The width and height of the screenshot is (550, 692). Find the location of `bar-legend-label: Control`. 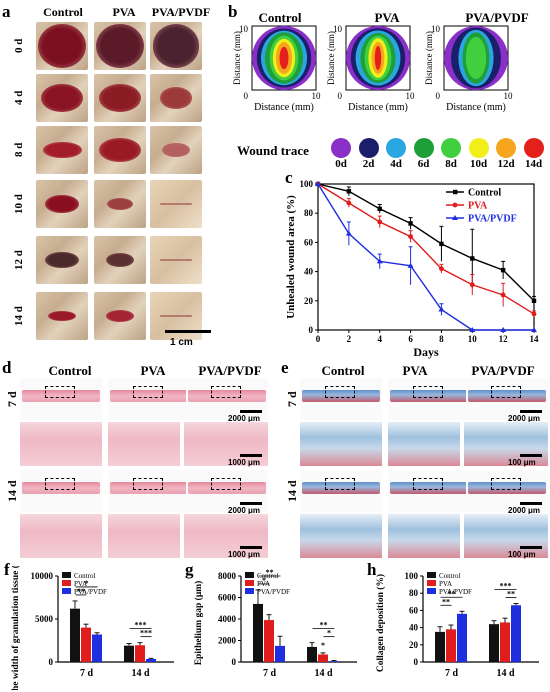

bar-legend-label: Control is located at coordinates (449, 576).